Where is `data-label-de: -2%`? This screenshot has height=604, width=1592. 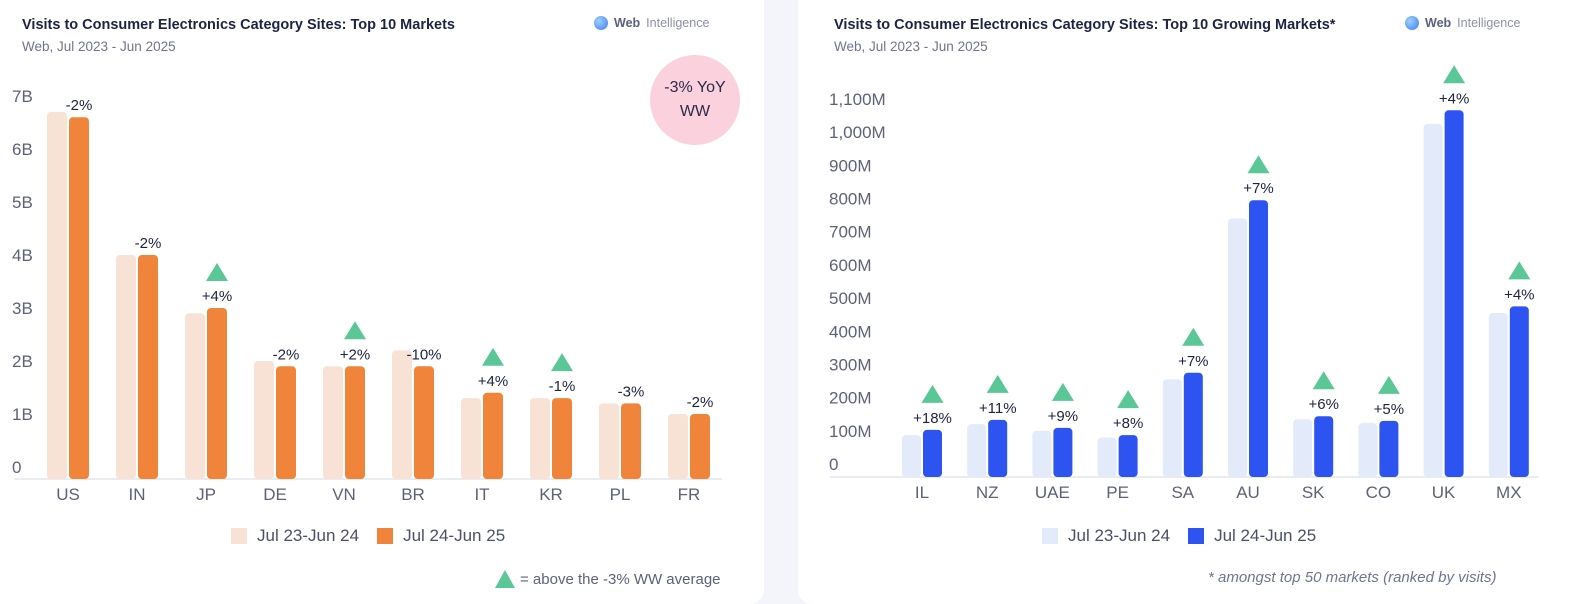 data-label-de: -2% is located at coordinates (286, 354).